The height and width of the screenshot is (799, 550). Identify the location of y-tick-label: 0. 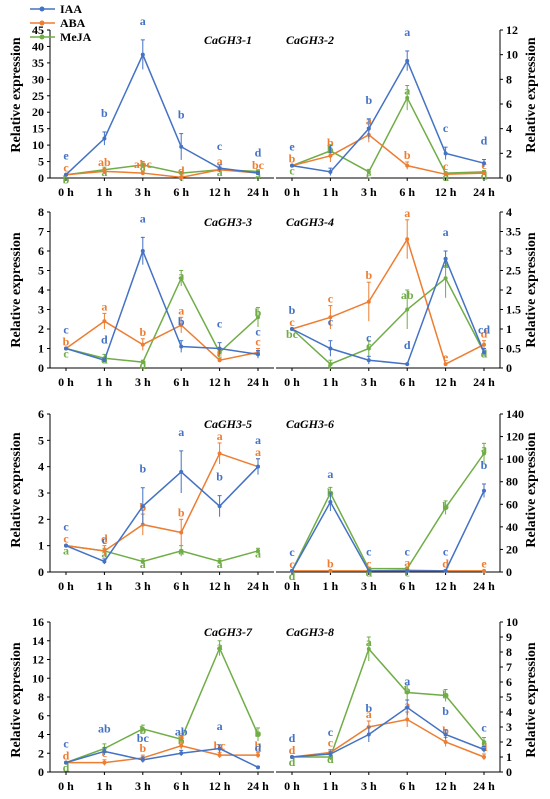
(509, 368).